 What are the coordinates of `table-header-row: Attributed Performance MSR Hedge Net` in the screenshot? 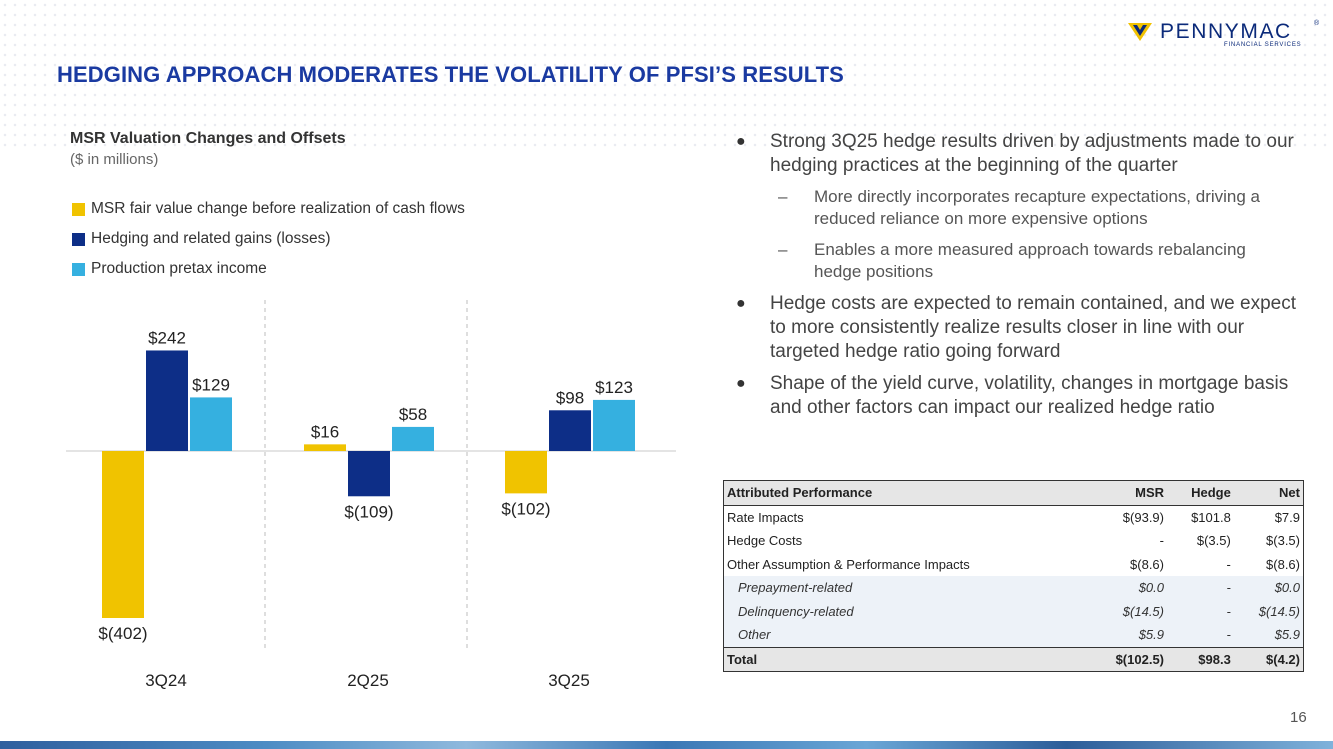 It's located at (1013, 493).